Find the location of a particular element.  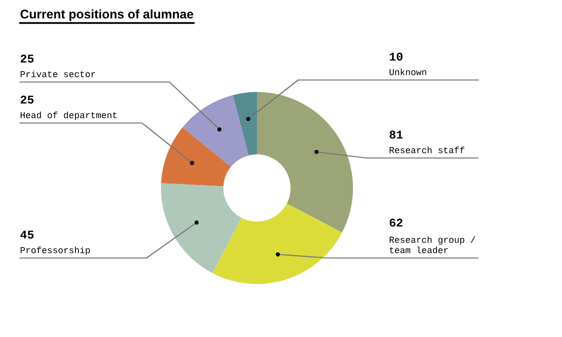

slice-label: Research group / team leader is located at coordinates (433, 245).